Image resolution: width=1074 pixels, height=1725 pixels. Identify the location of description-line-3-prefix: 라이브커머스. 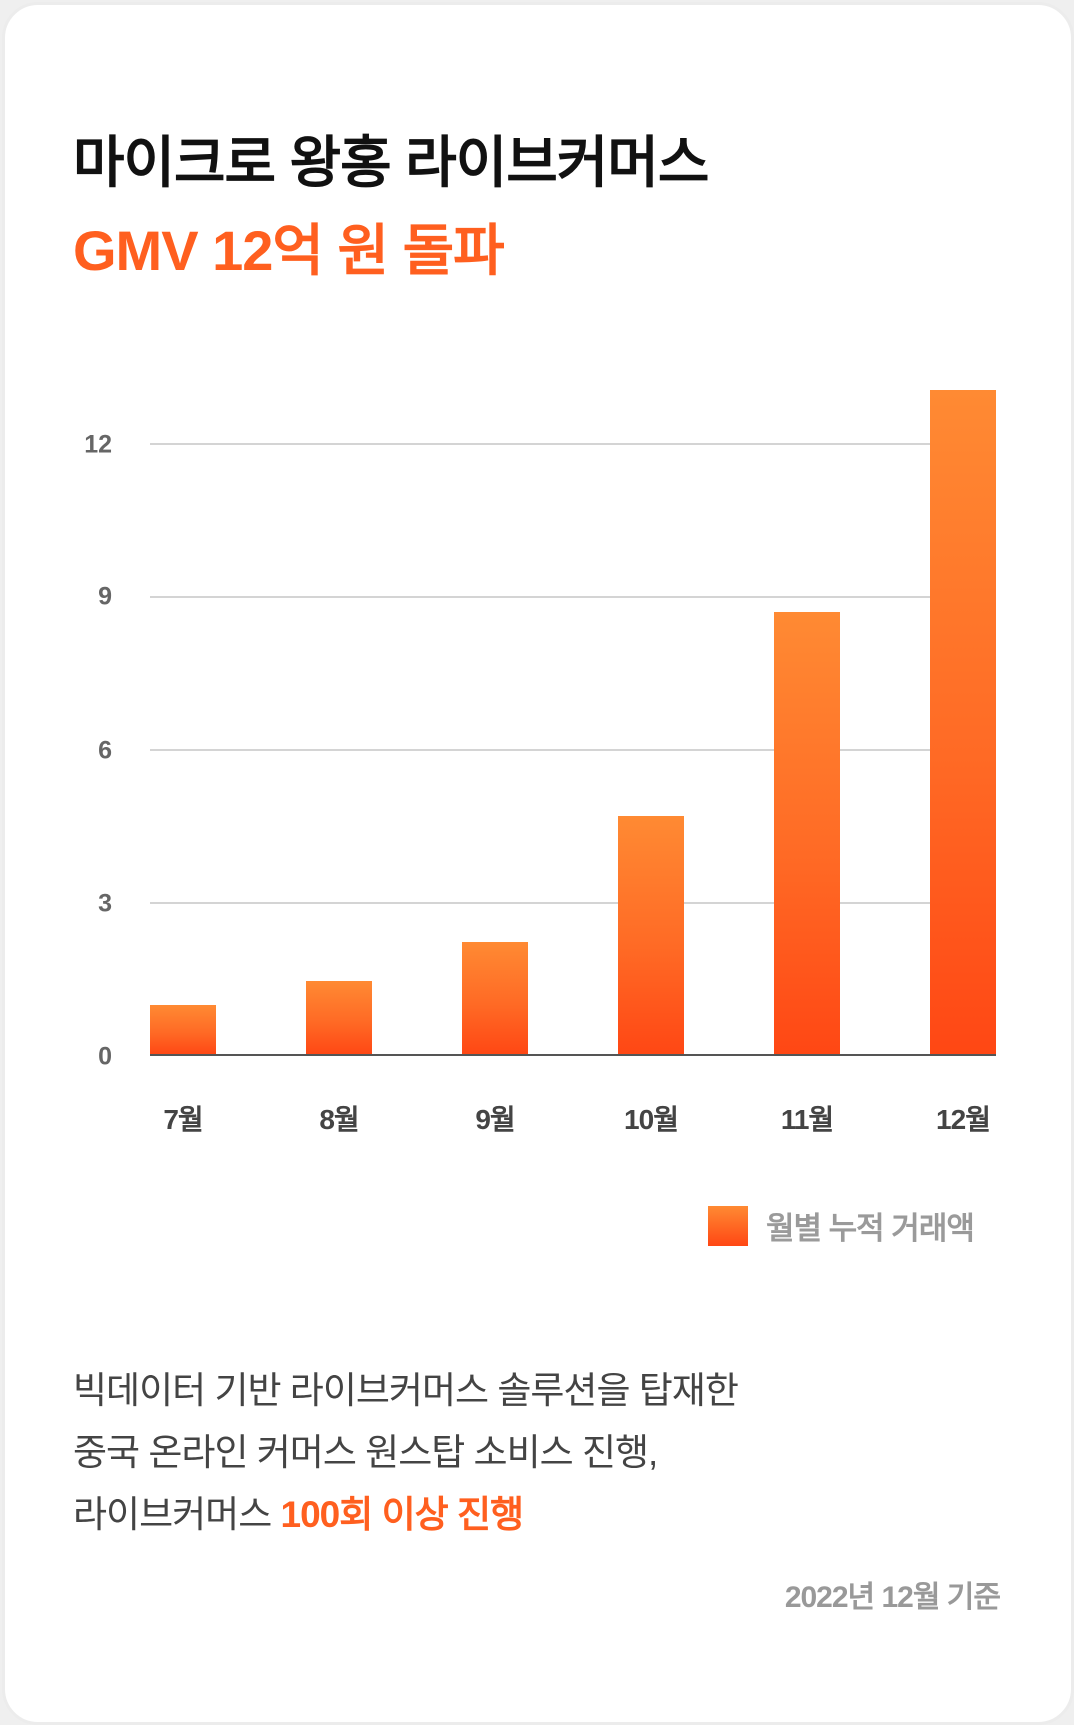
(177, 1514).